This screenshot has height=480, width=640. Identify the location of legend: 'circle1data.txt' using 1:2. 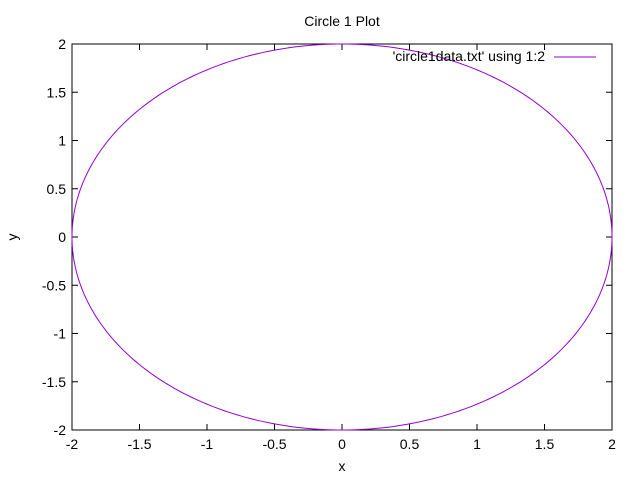
(494, 56).